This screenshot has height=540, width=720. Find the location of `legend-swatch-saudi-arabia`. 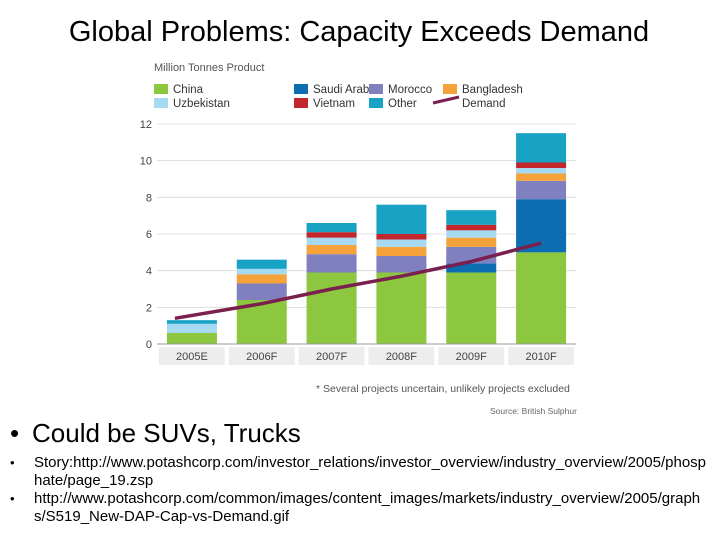

legend-swatch-saudi-arabia is located at coordinates (301, 89).